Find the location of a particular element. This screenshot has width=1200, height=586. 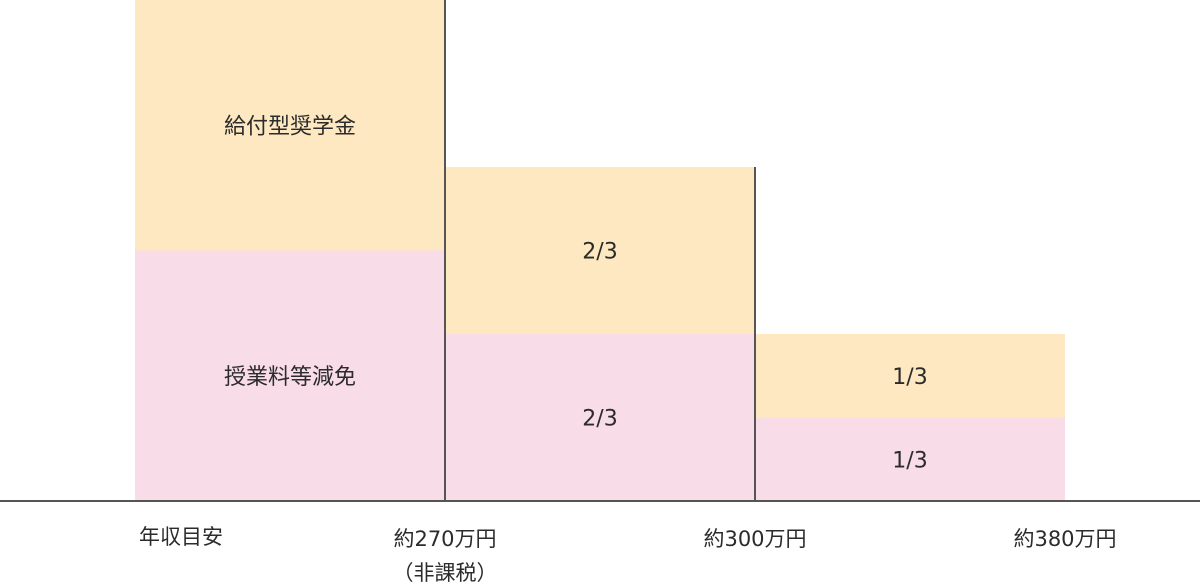

axis-title: 年収目安 is located at coordinates (181, 537).